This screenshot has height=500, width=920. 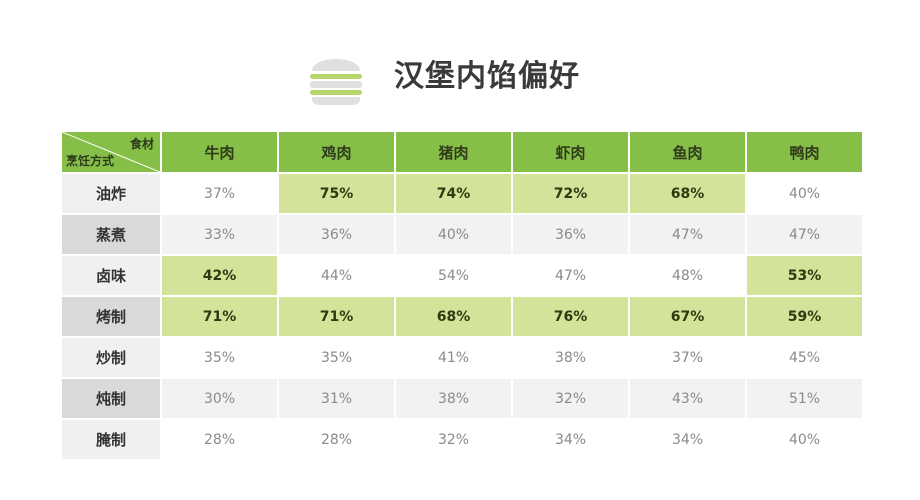 What do you see at coordinates (219, 275) in the screenshot?
I see `table-cell: 42%` at bounding box center [219, 275].